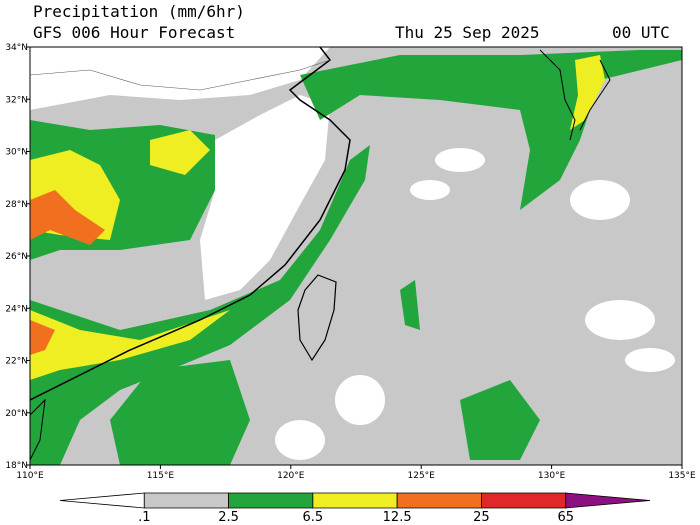 This screenshot has height=525, width=700. I want to click on colorbar-label: 65, so click(565, 517).